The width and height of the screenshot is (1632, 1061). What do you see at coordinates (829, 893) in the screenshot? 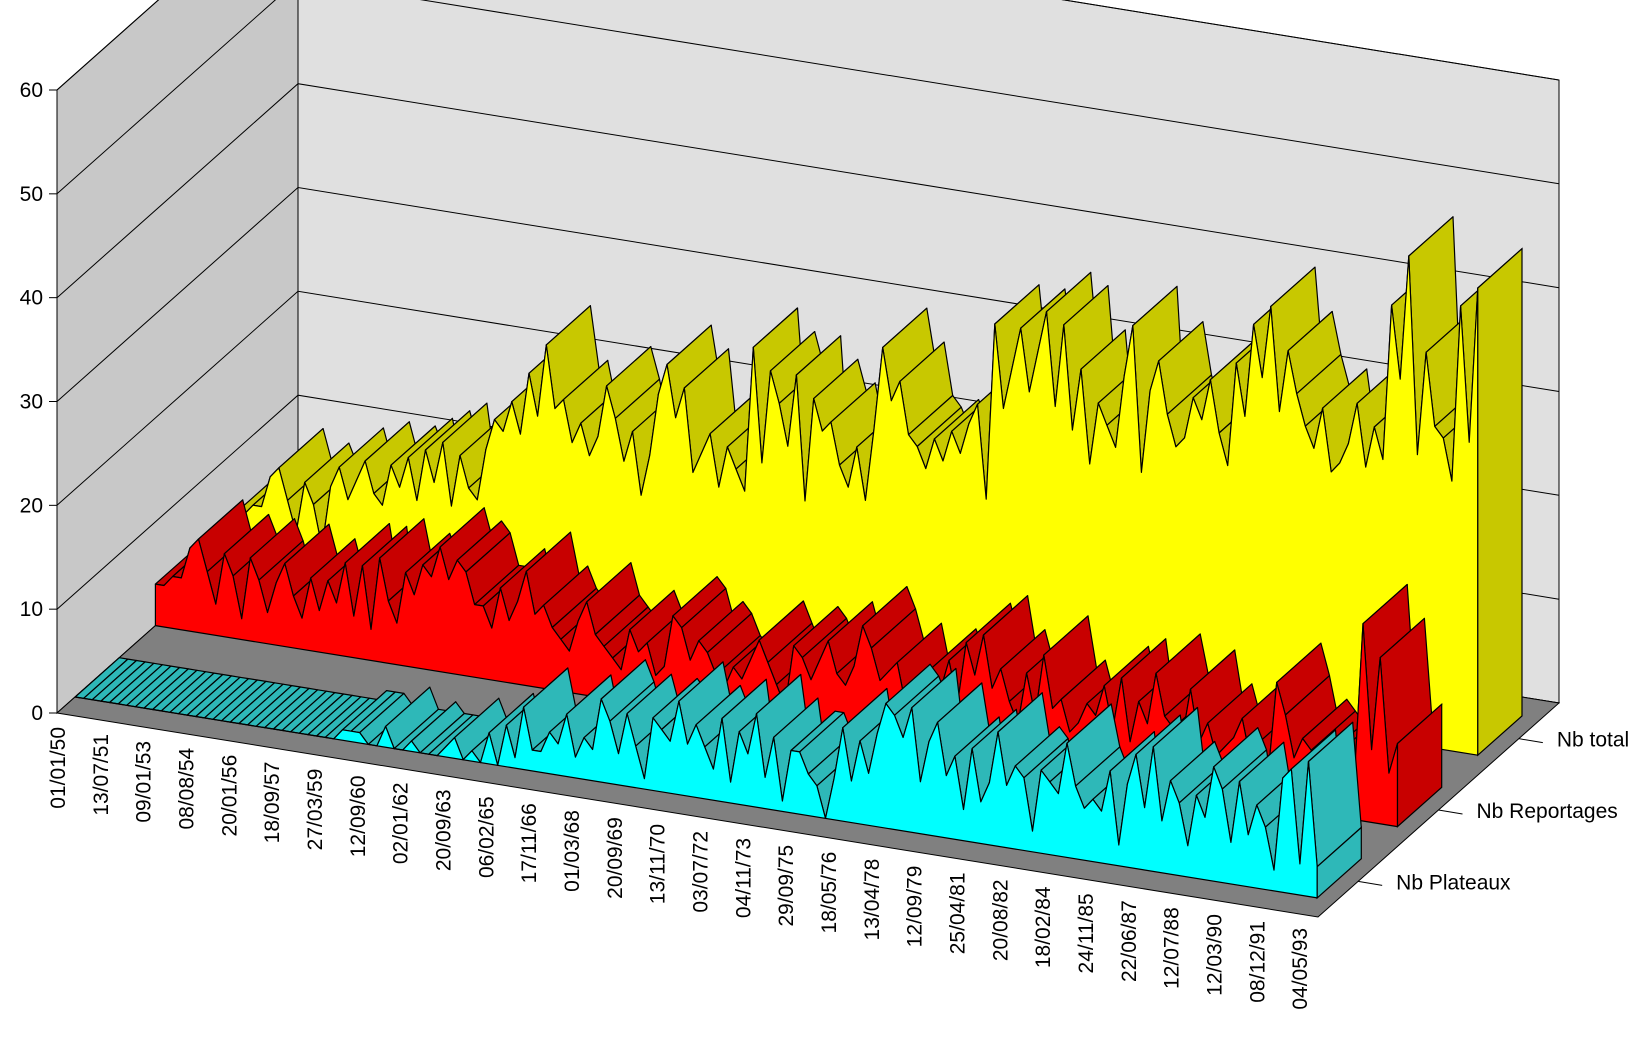
I see `x-tick-label: 18/05/76` at bounding box center [829, 893].